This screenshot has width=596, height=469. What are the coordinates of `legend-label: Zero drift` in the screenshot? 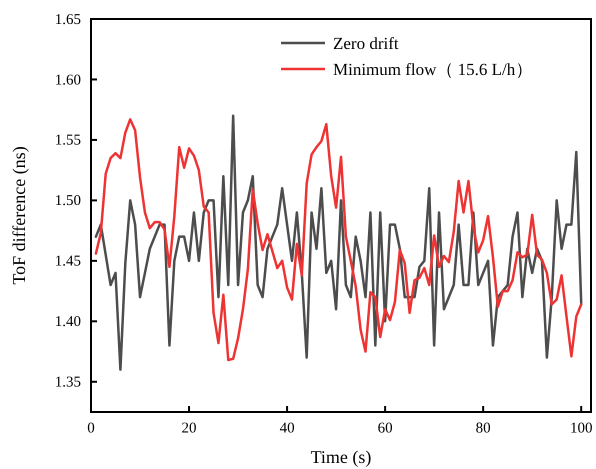 It's located at (366, 43).